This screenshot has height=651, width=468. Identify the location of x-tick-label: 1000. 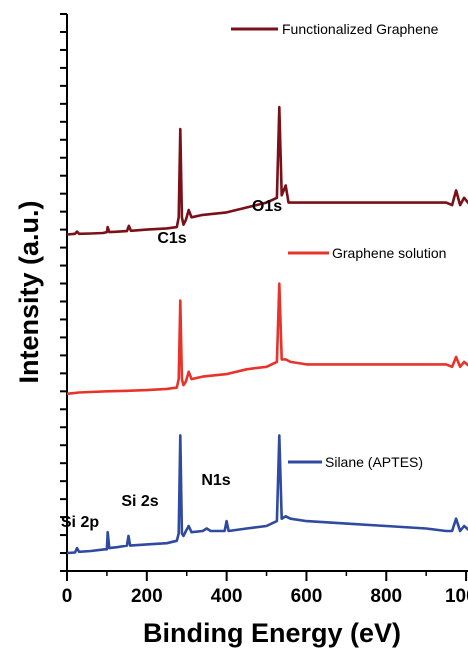
(456, 596).